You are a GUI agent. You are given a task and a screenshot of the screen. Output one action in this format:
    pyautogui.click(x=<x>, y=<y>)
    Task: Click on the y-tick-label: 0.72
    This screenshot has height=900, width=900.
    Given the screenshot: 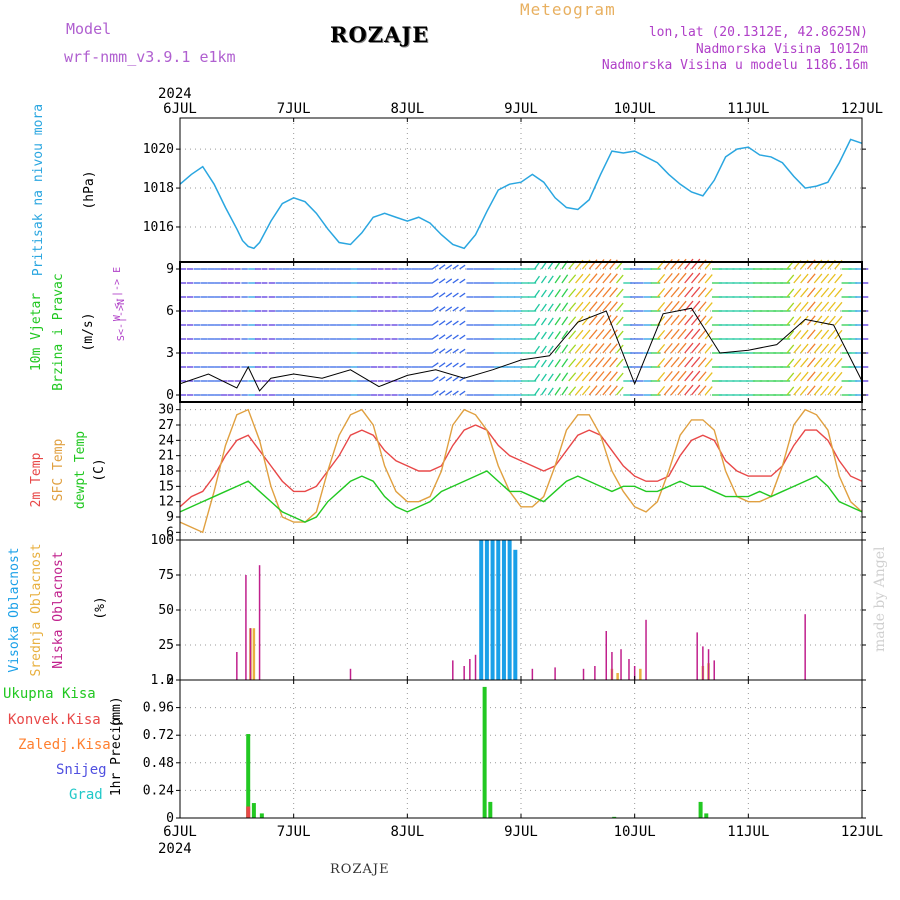 What is the action you would take?
    pyautogui.click(x=158, y=735)
    